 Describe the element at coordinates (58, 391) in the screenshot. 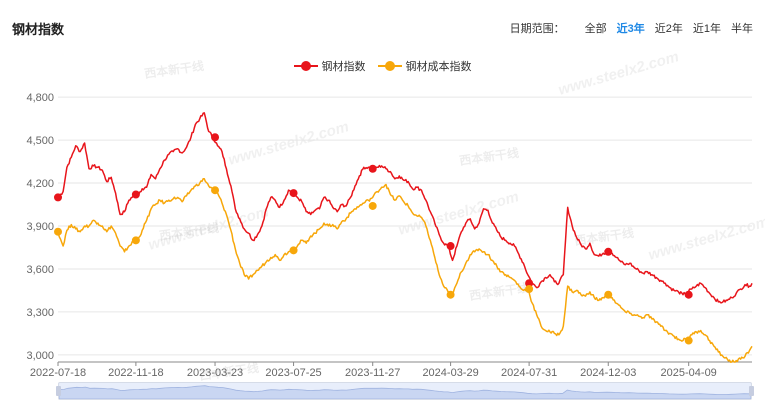

I see `slider-handle-left` at that location.